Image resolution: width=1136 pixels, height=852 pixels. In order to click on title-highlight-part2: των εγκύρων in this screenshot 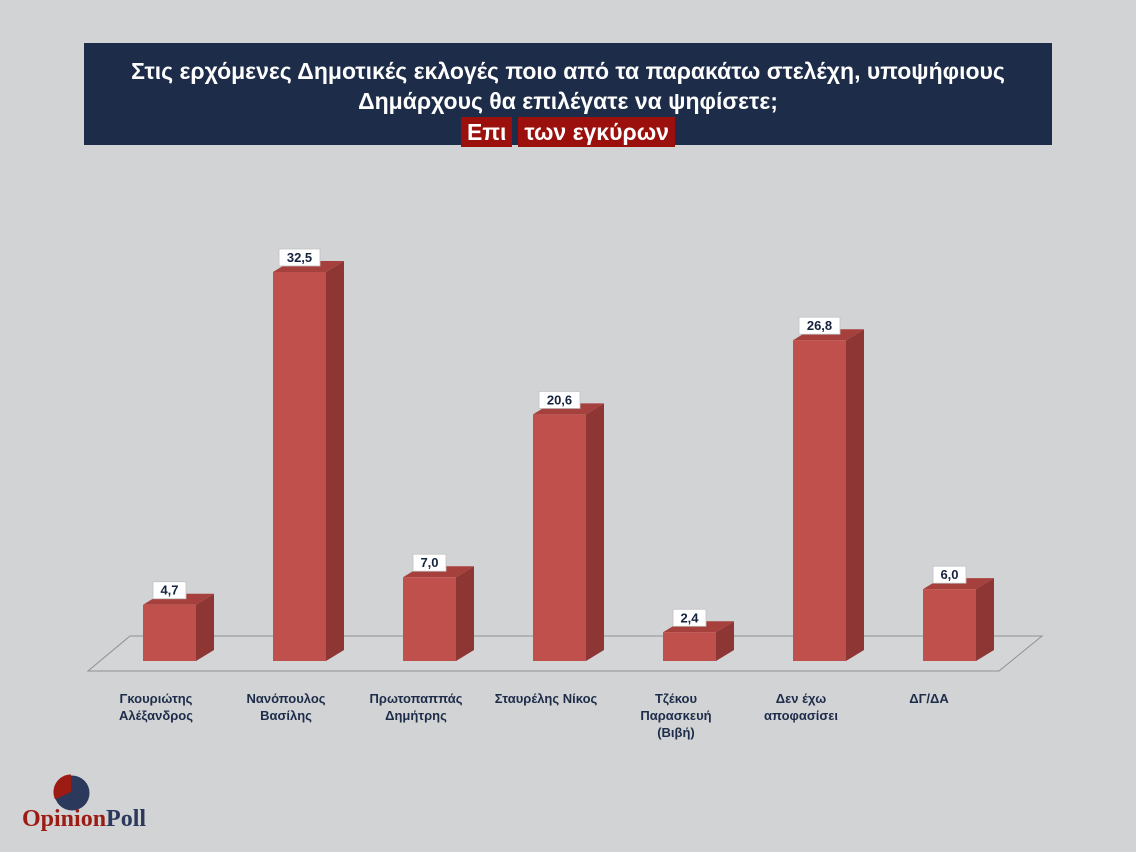, I will do `click(596, 132)`.